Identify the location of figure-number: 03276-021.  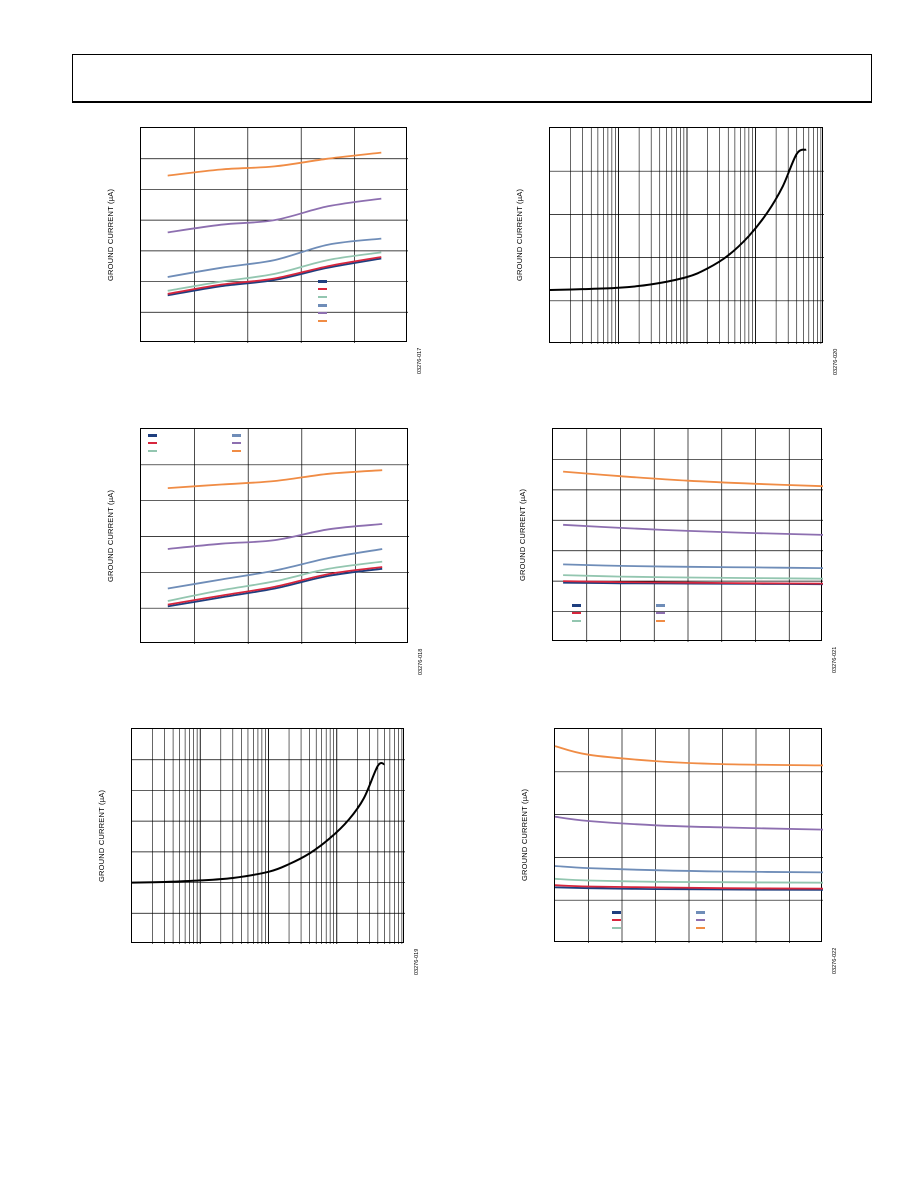
(835, 659).